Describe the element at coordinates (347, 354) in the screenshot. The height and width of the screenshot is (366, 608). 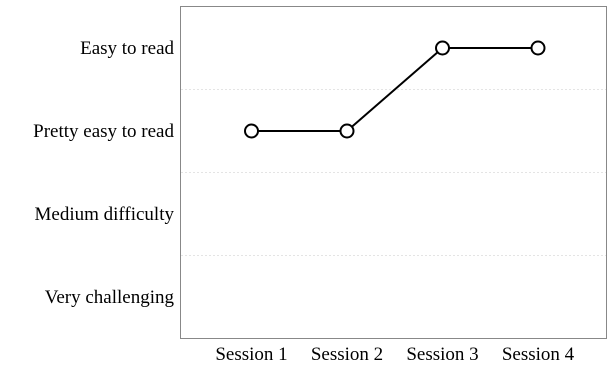
I see `x-tick-label: Session 2` at that location.